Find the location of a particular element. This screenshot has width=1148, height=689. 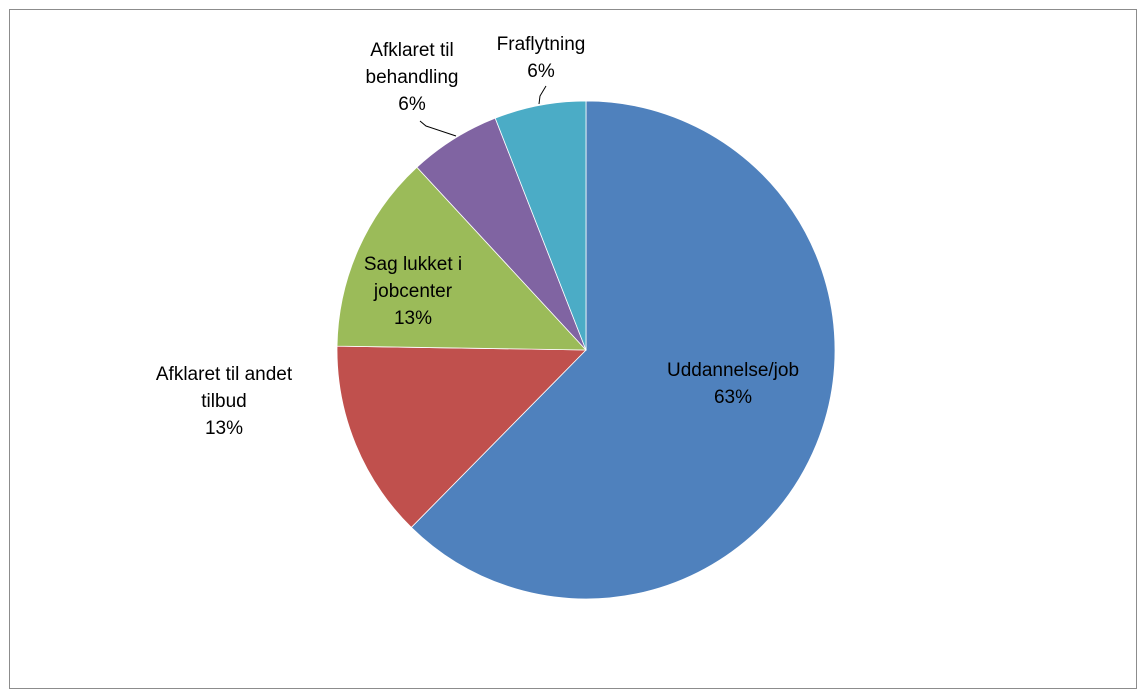

leader-line-afklaret-til-behandling is located at coordinates (438, 128).